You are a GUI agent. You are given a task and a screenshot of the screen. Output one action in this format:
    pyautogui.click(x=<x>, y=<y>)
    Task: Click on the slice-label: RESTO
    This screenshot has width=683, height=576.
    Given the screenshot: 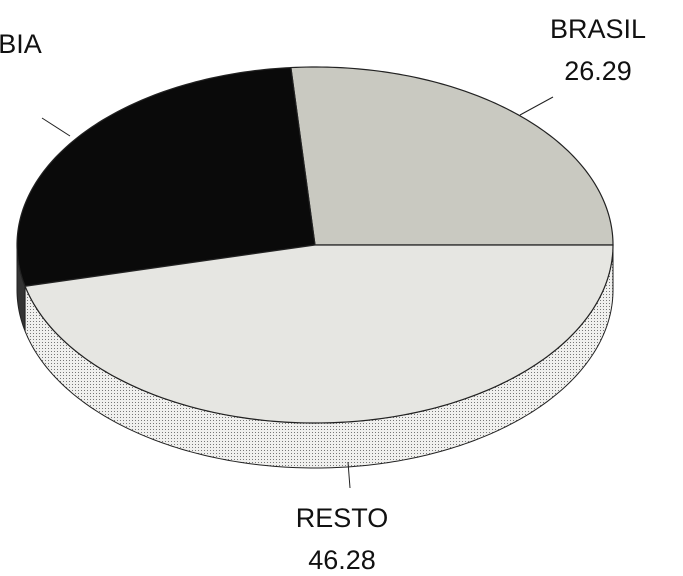 What is the action you would take?
    pyautogui.click(x=342, y=518)
    